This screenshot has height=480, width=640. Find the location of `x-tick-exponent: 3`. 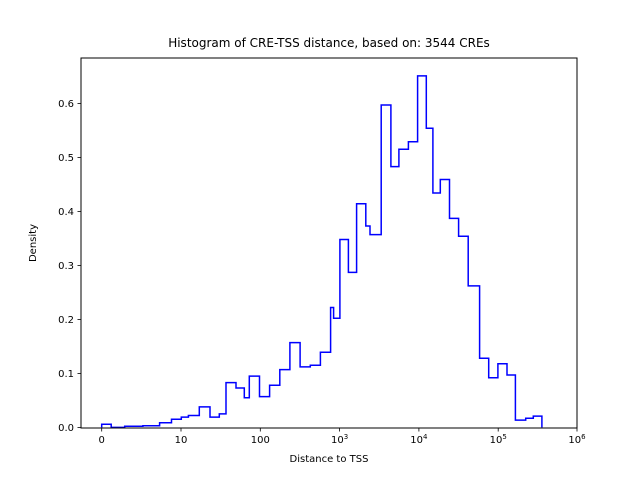

x-tick-exponent: 3 is located at coordinates (346, 437).